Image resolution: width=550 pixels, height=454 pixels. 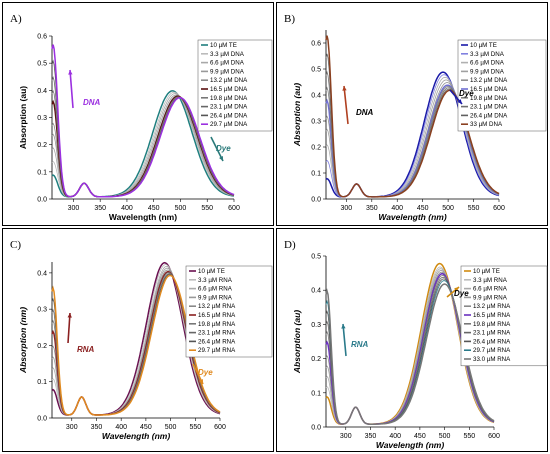 I want to click on legend-entry: 33 µM DNA, so click(x=486, y=124).